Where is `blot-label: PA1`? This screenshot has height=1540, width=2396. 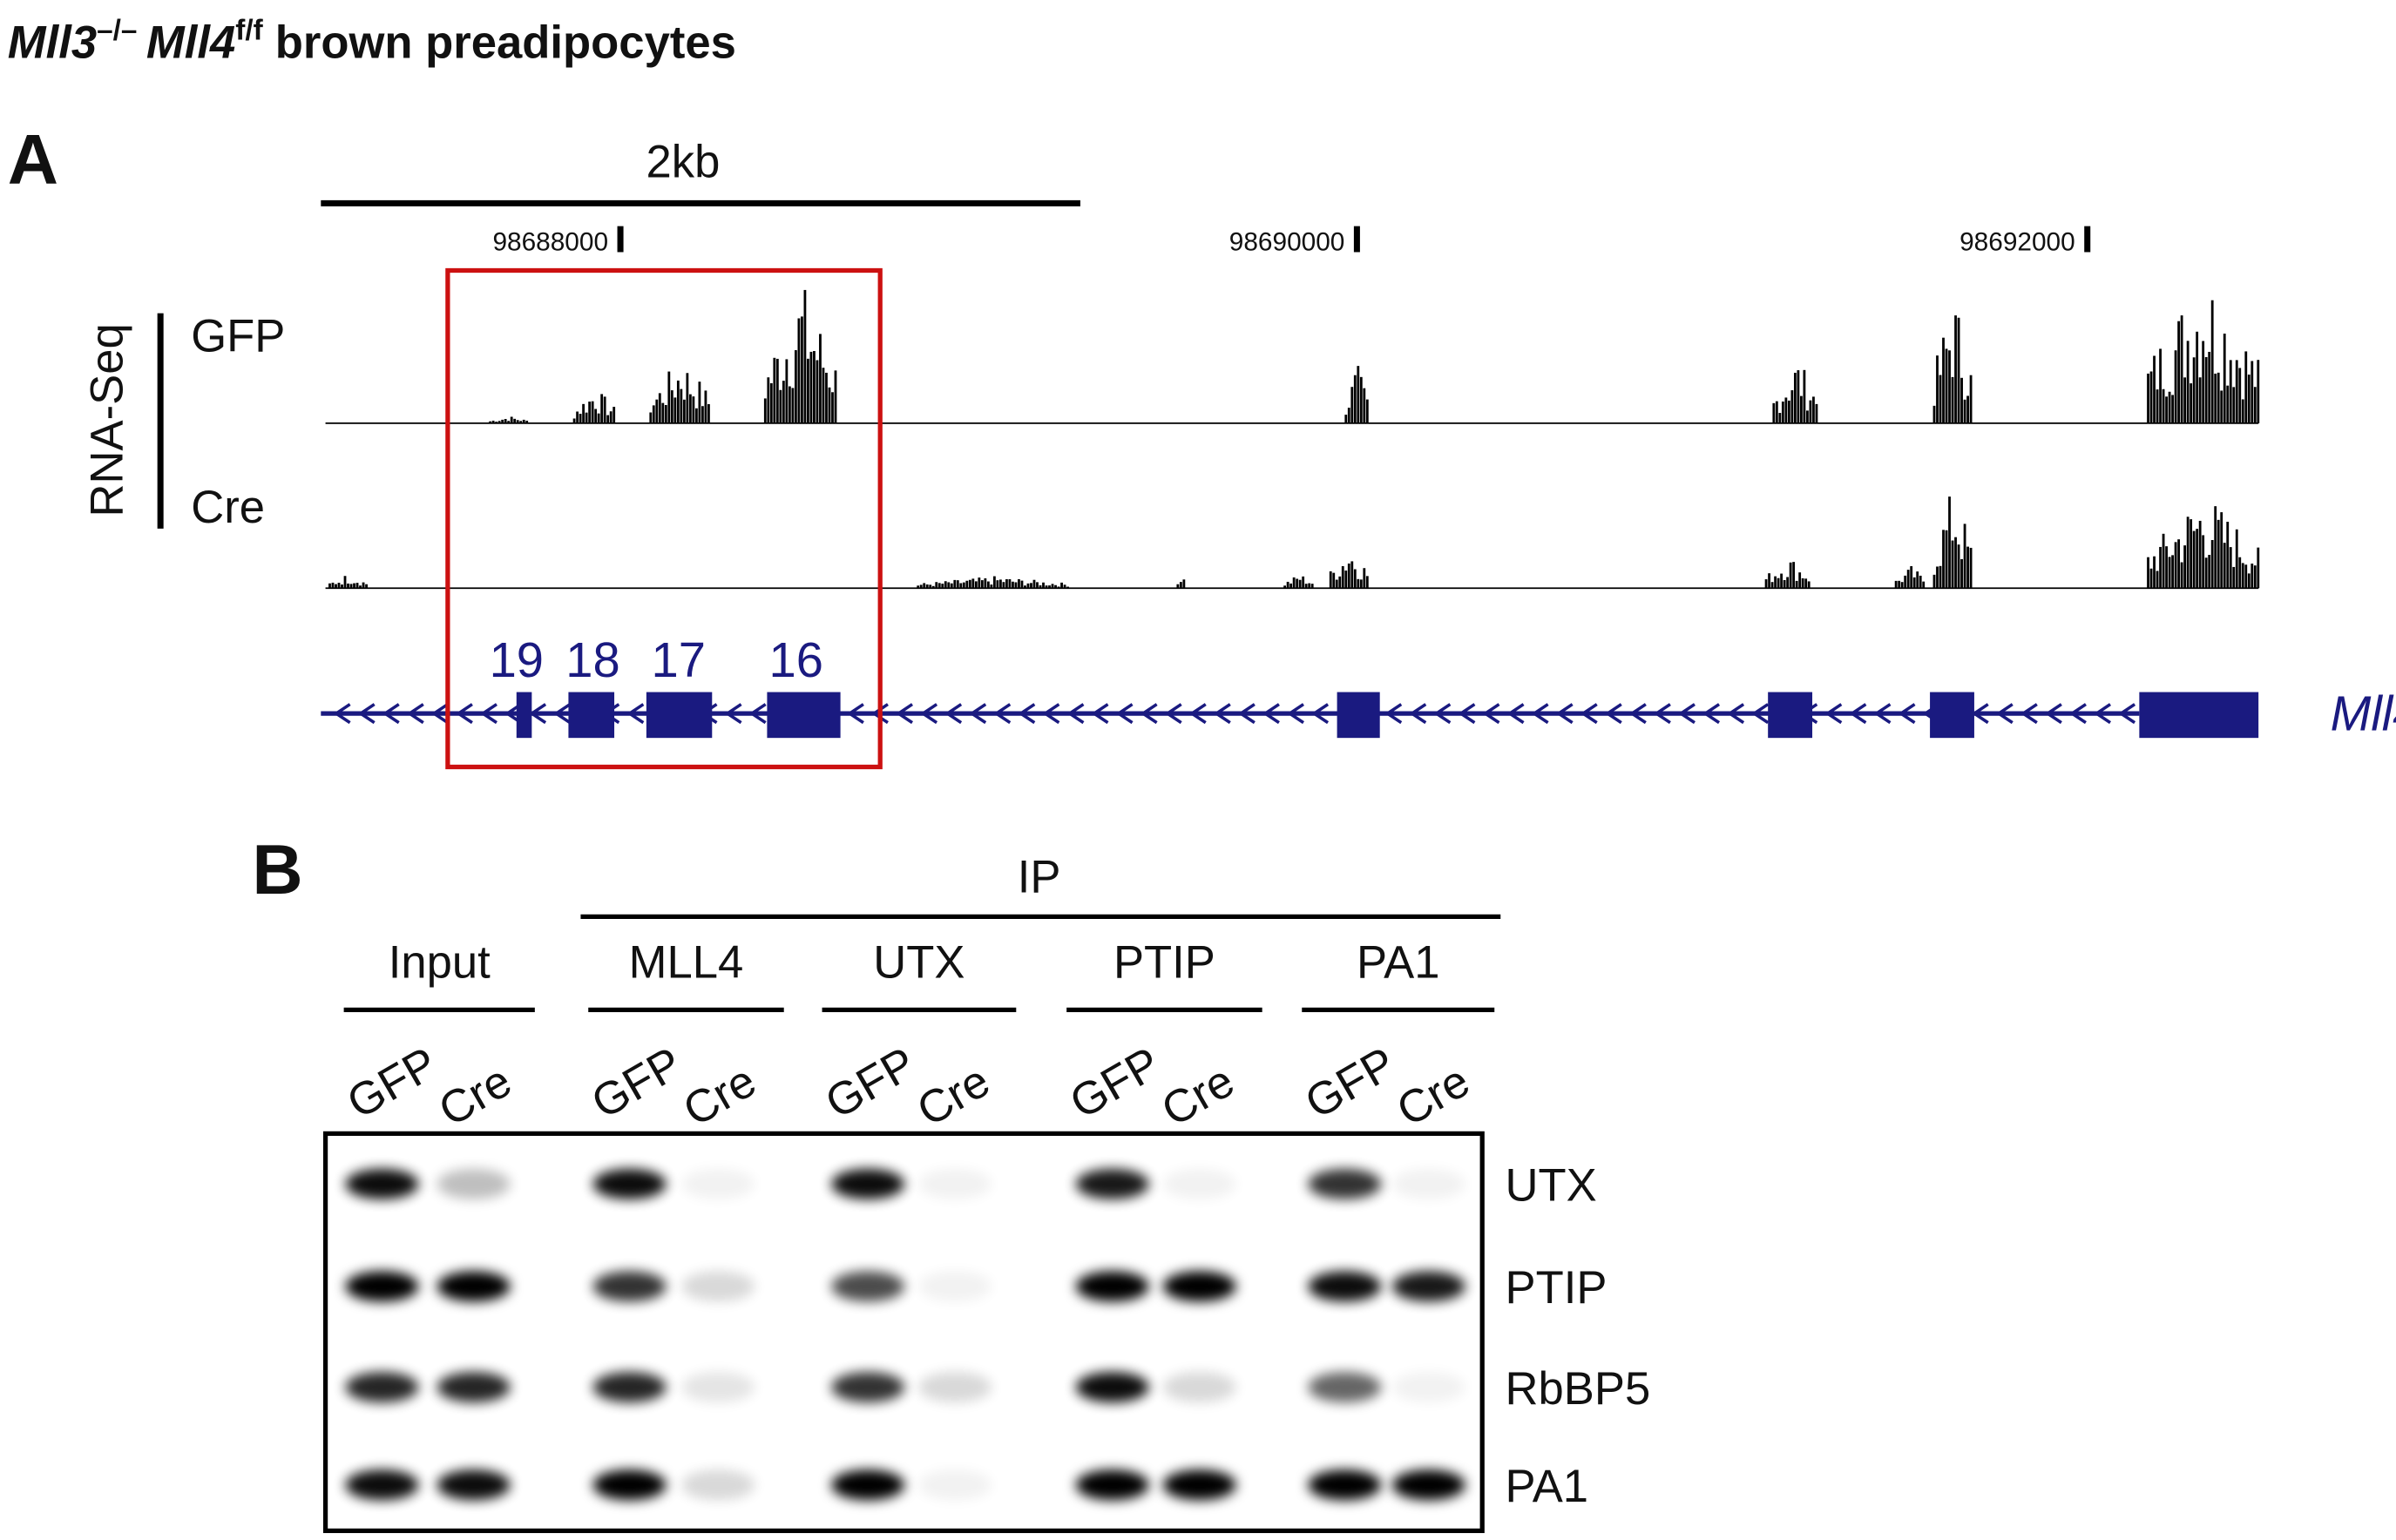 blot-label: PA1 is located at coordinates (1547, 1486).